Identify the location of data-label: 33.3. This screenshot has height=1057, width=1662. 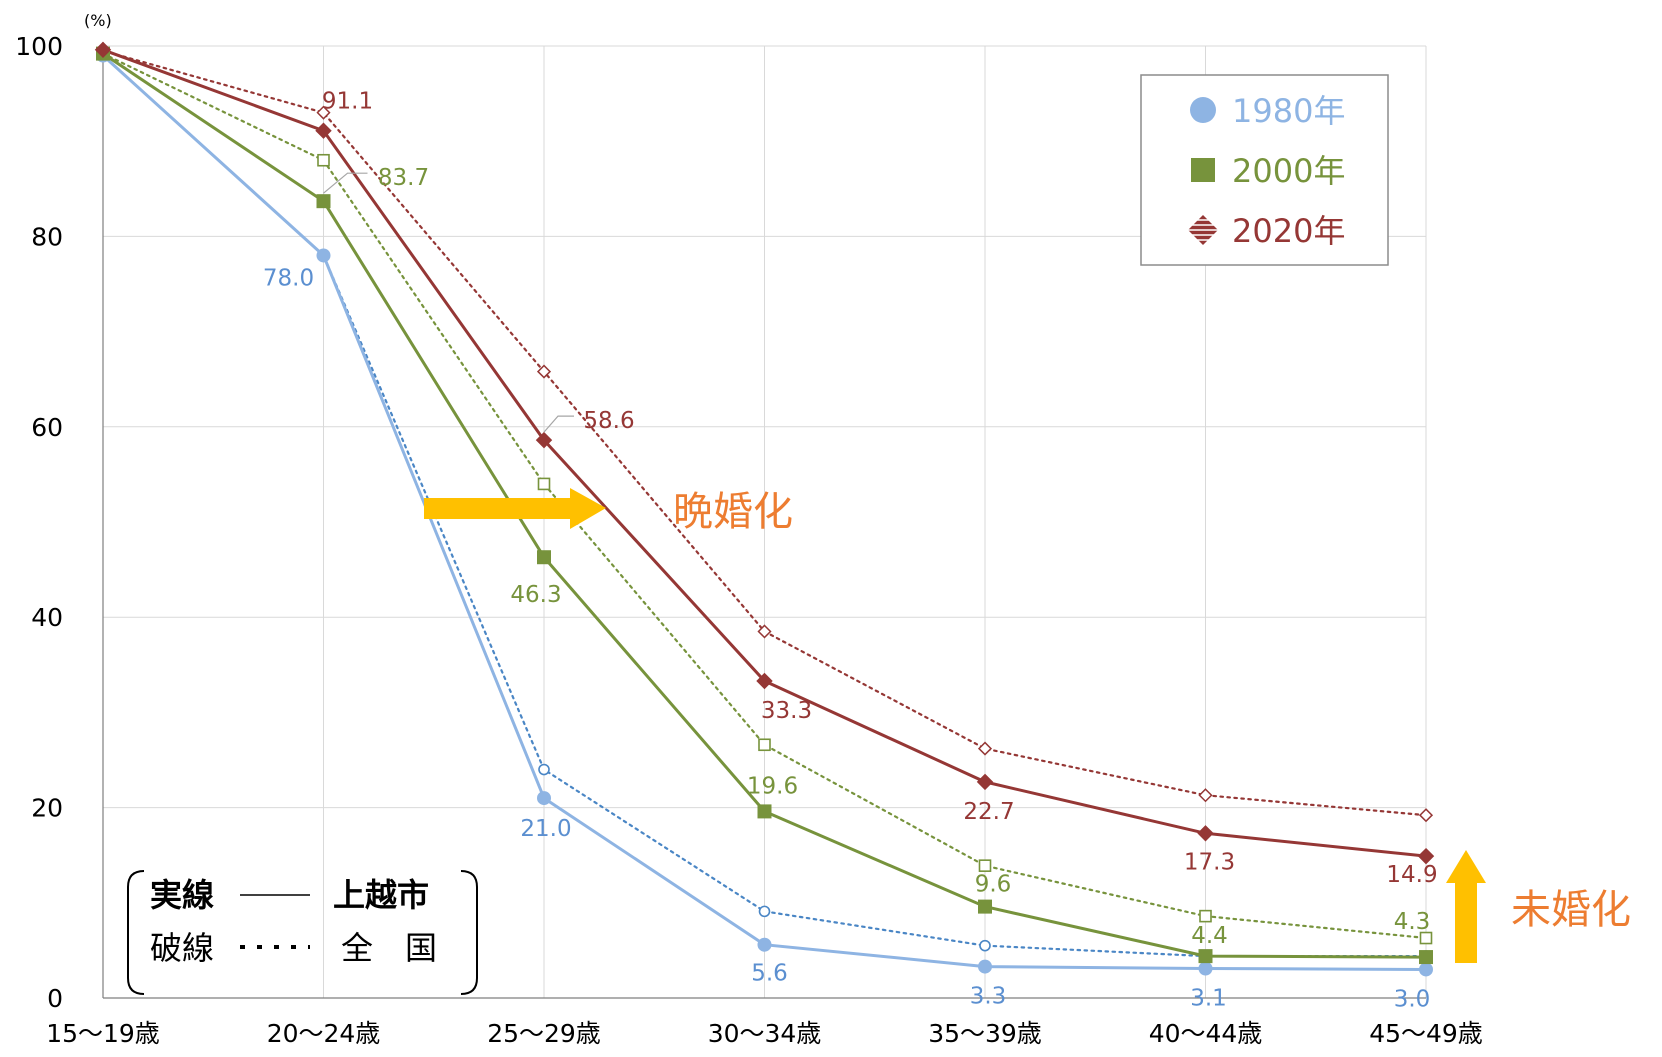
(786, 711).